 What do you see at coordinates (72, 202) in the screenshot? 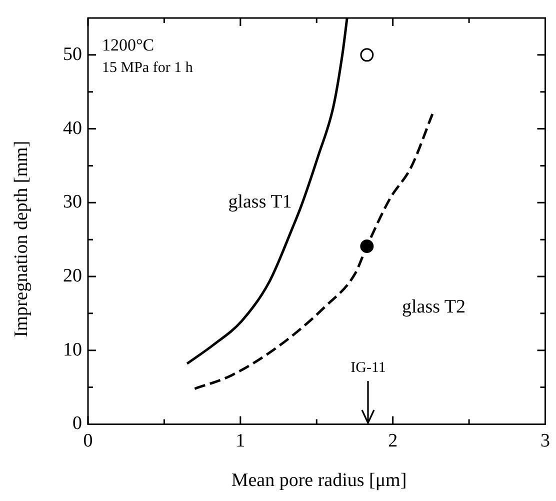
I see `y-tick-label: 30` at bounding box center [72, 202].